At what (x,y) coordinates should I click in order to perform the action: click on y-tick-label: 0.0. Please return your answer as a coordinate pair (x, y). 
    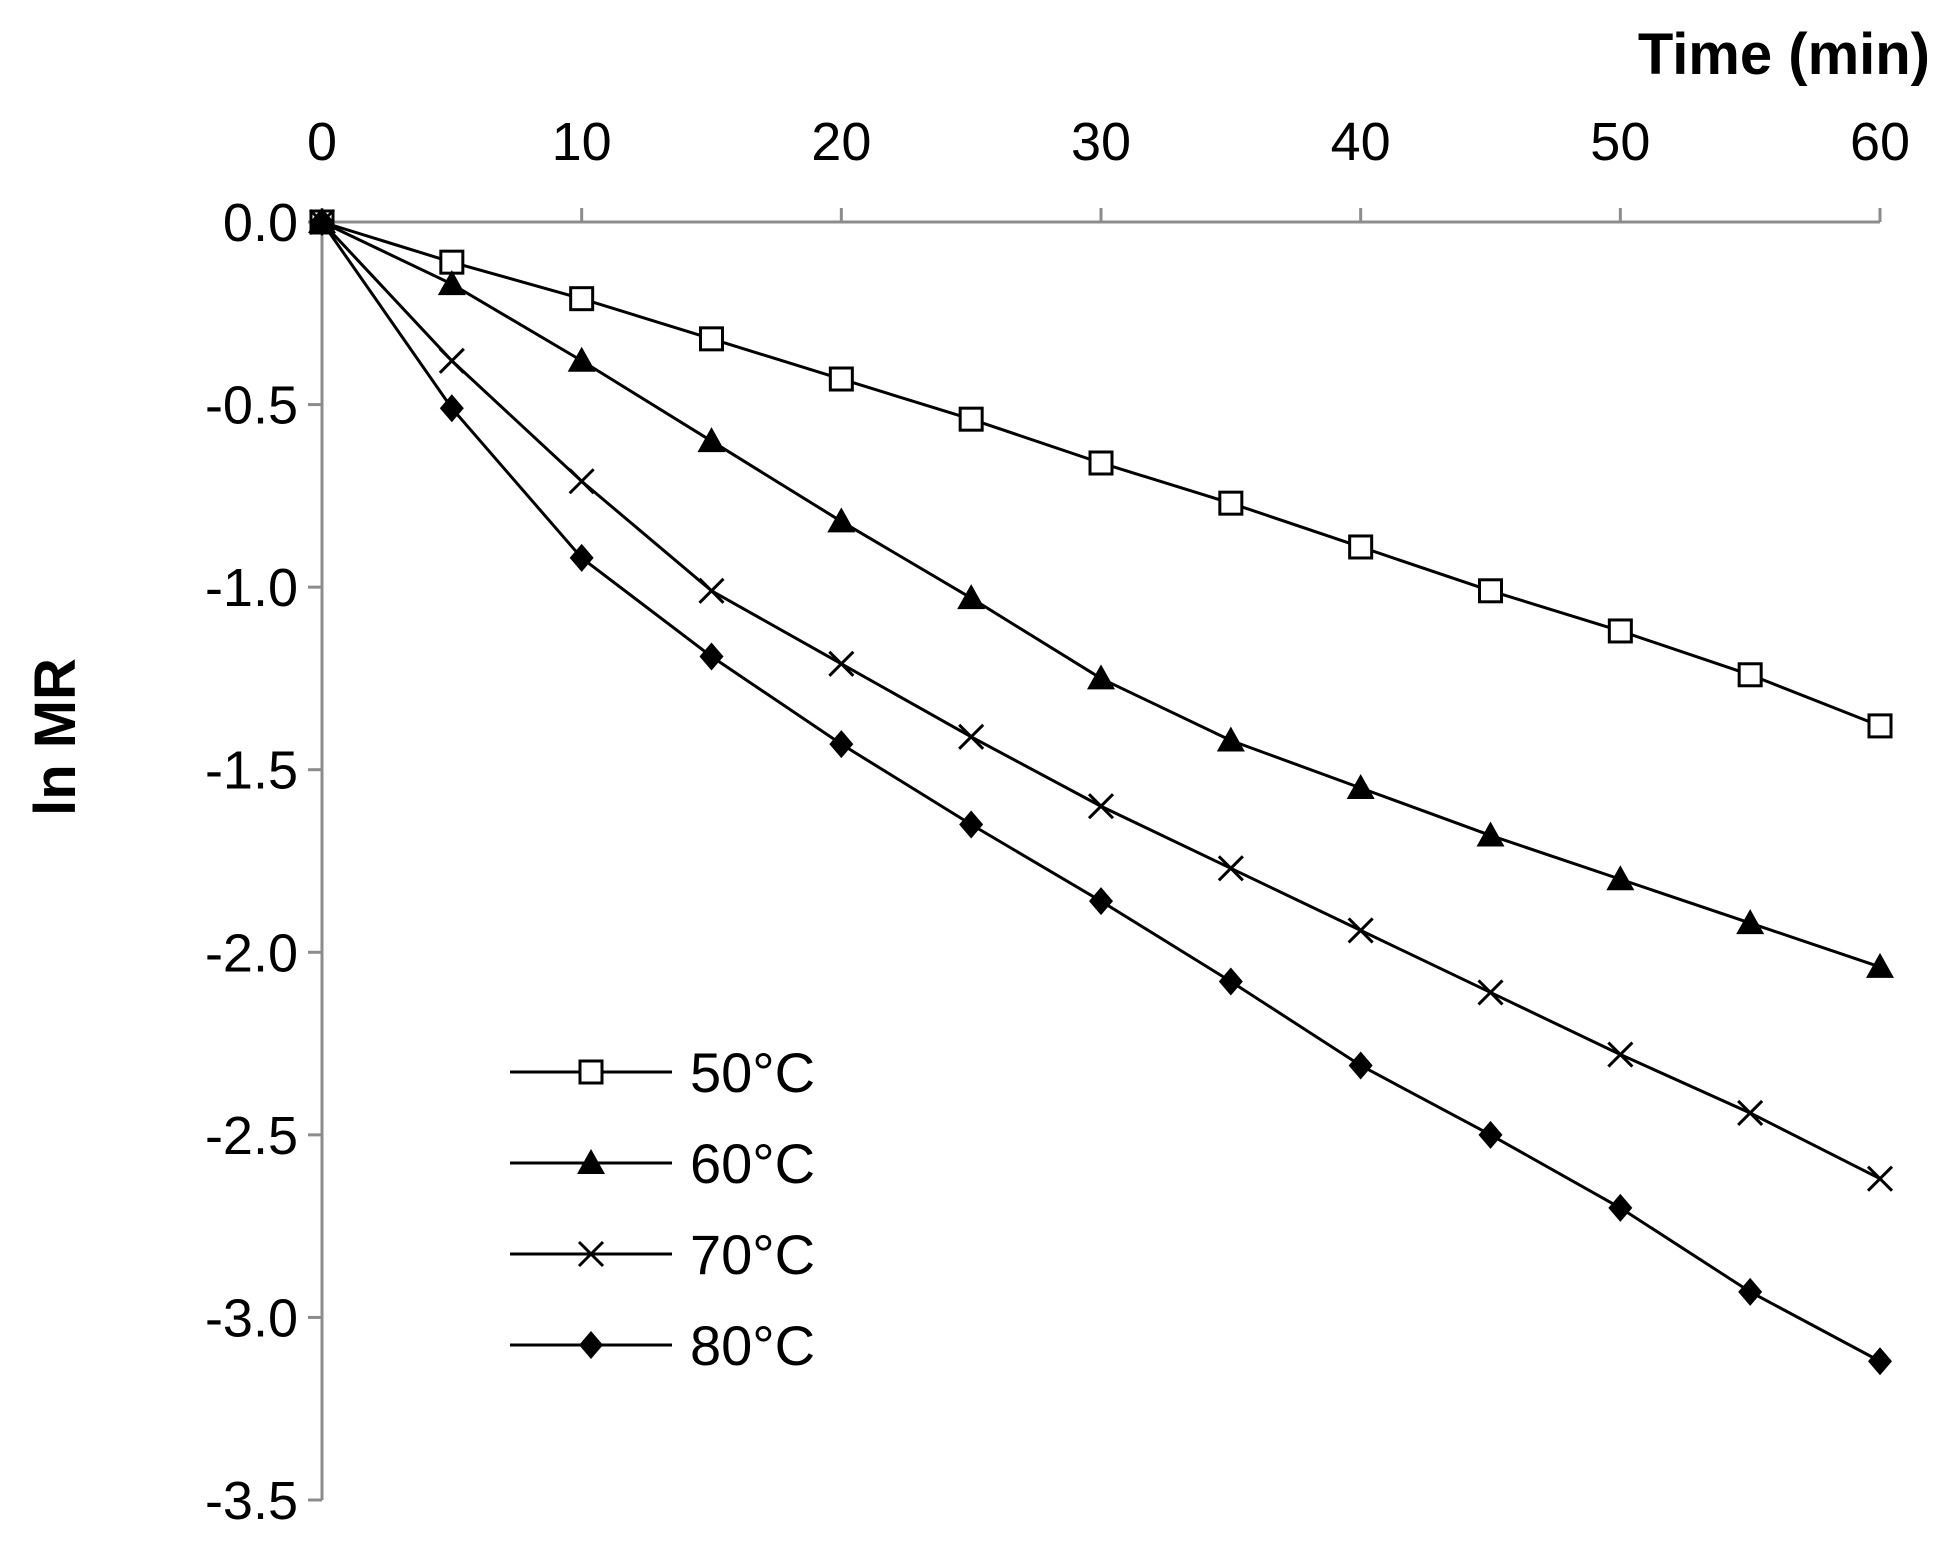
    Looking at the image, I should click on (260, 223).